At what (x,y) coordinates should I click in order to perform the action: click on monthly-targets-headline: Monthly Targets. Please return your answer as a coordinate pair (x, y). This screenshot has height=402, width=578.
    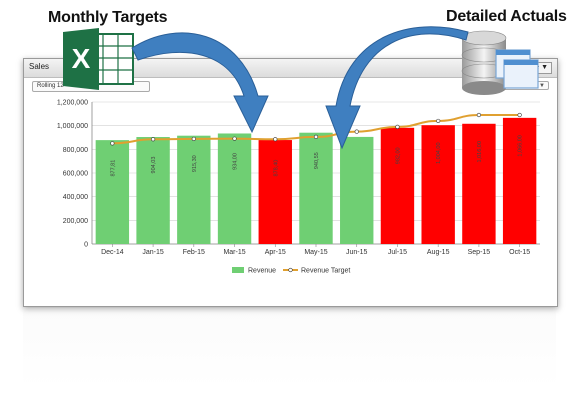
    Looking at the image, I should click on (108, 17).